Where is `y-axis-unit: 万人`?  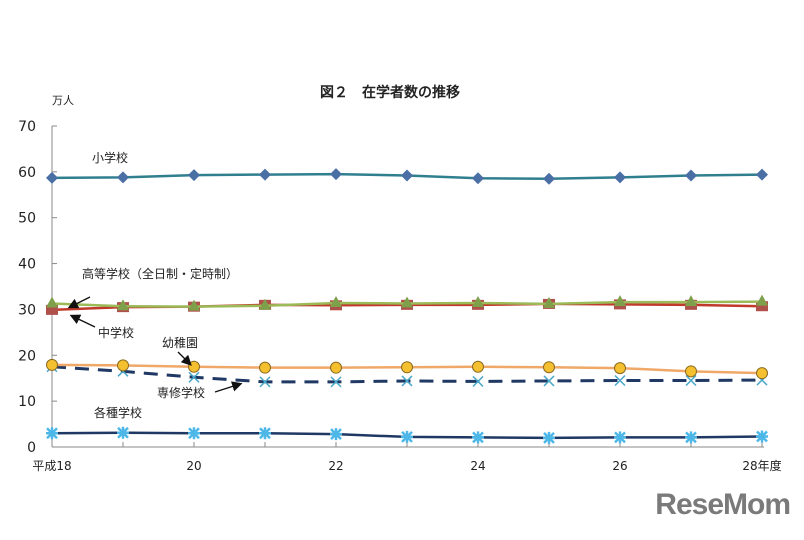 y-axis-unit: 万人 is located at coordinates (63, 100).